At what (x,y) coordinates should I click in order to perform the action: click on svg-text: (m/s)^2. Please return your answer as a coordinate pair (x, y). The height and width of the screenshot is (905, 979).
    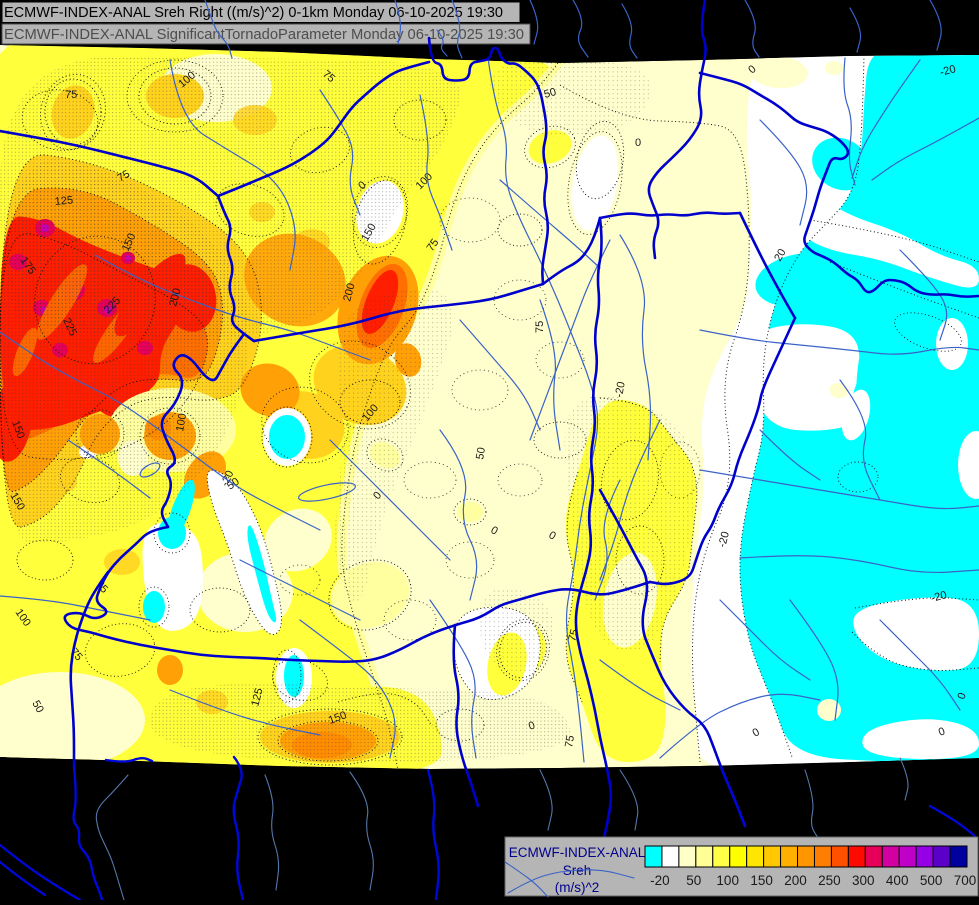
    Looking at the image, I should click on (577, 887).